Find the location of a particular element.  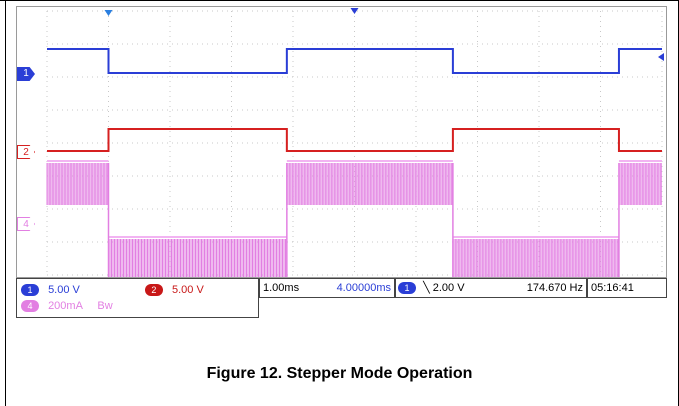

timebase-box: 1.00ms 4.00000ms is located at coordinates (327, 288).